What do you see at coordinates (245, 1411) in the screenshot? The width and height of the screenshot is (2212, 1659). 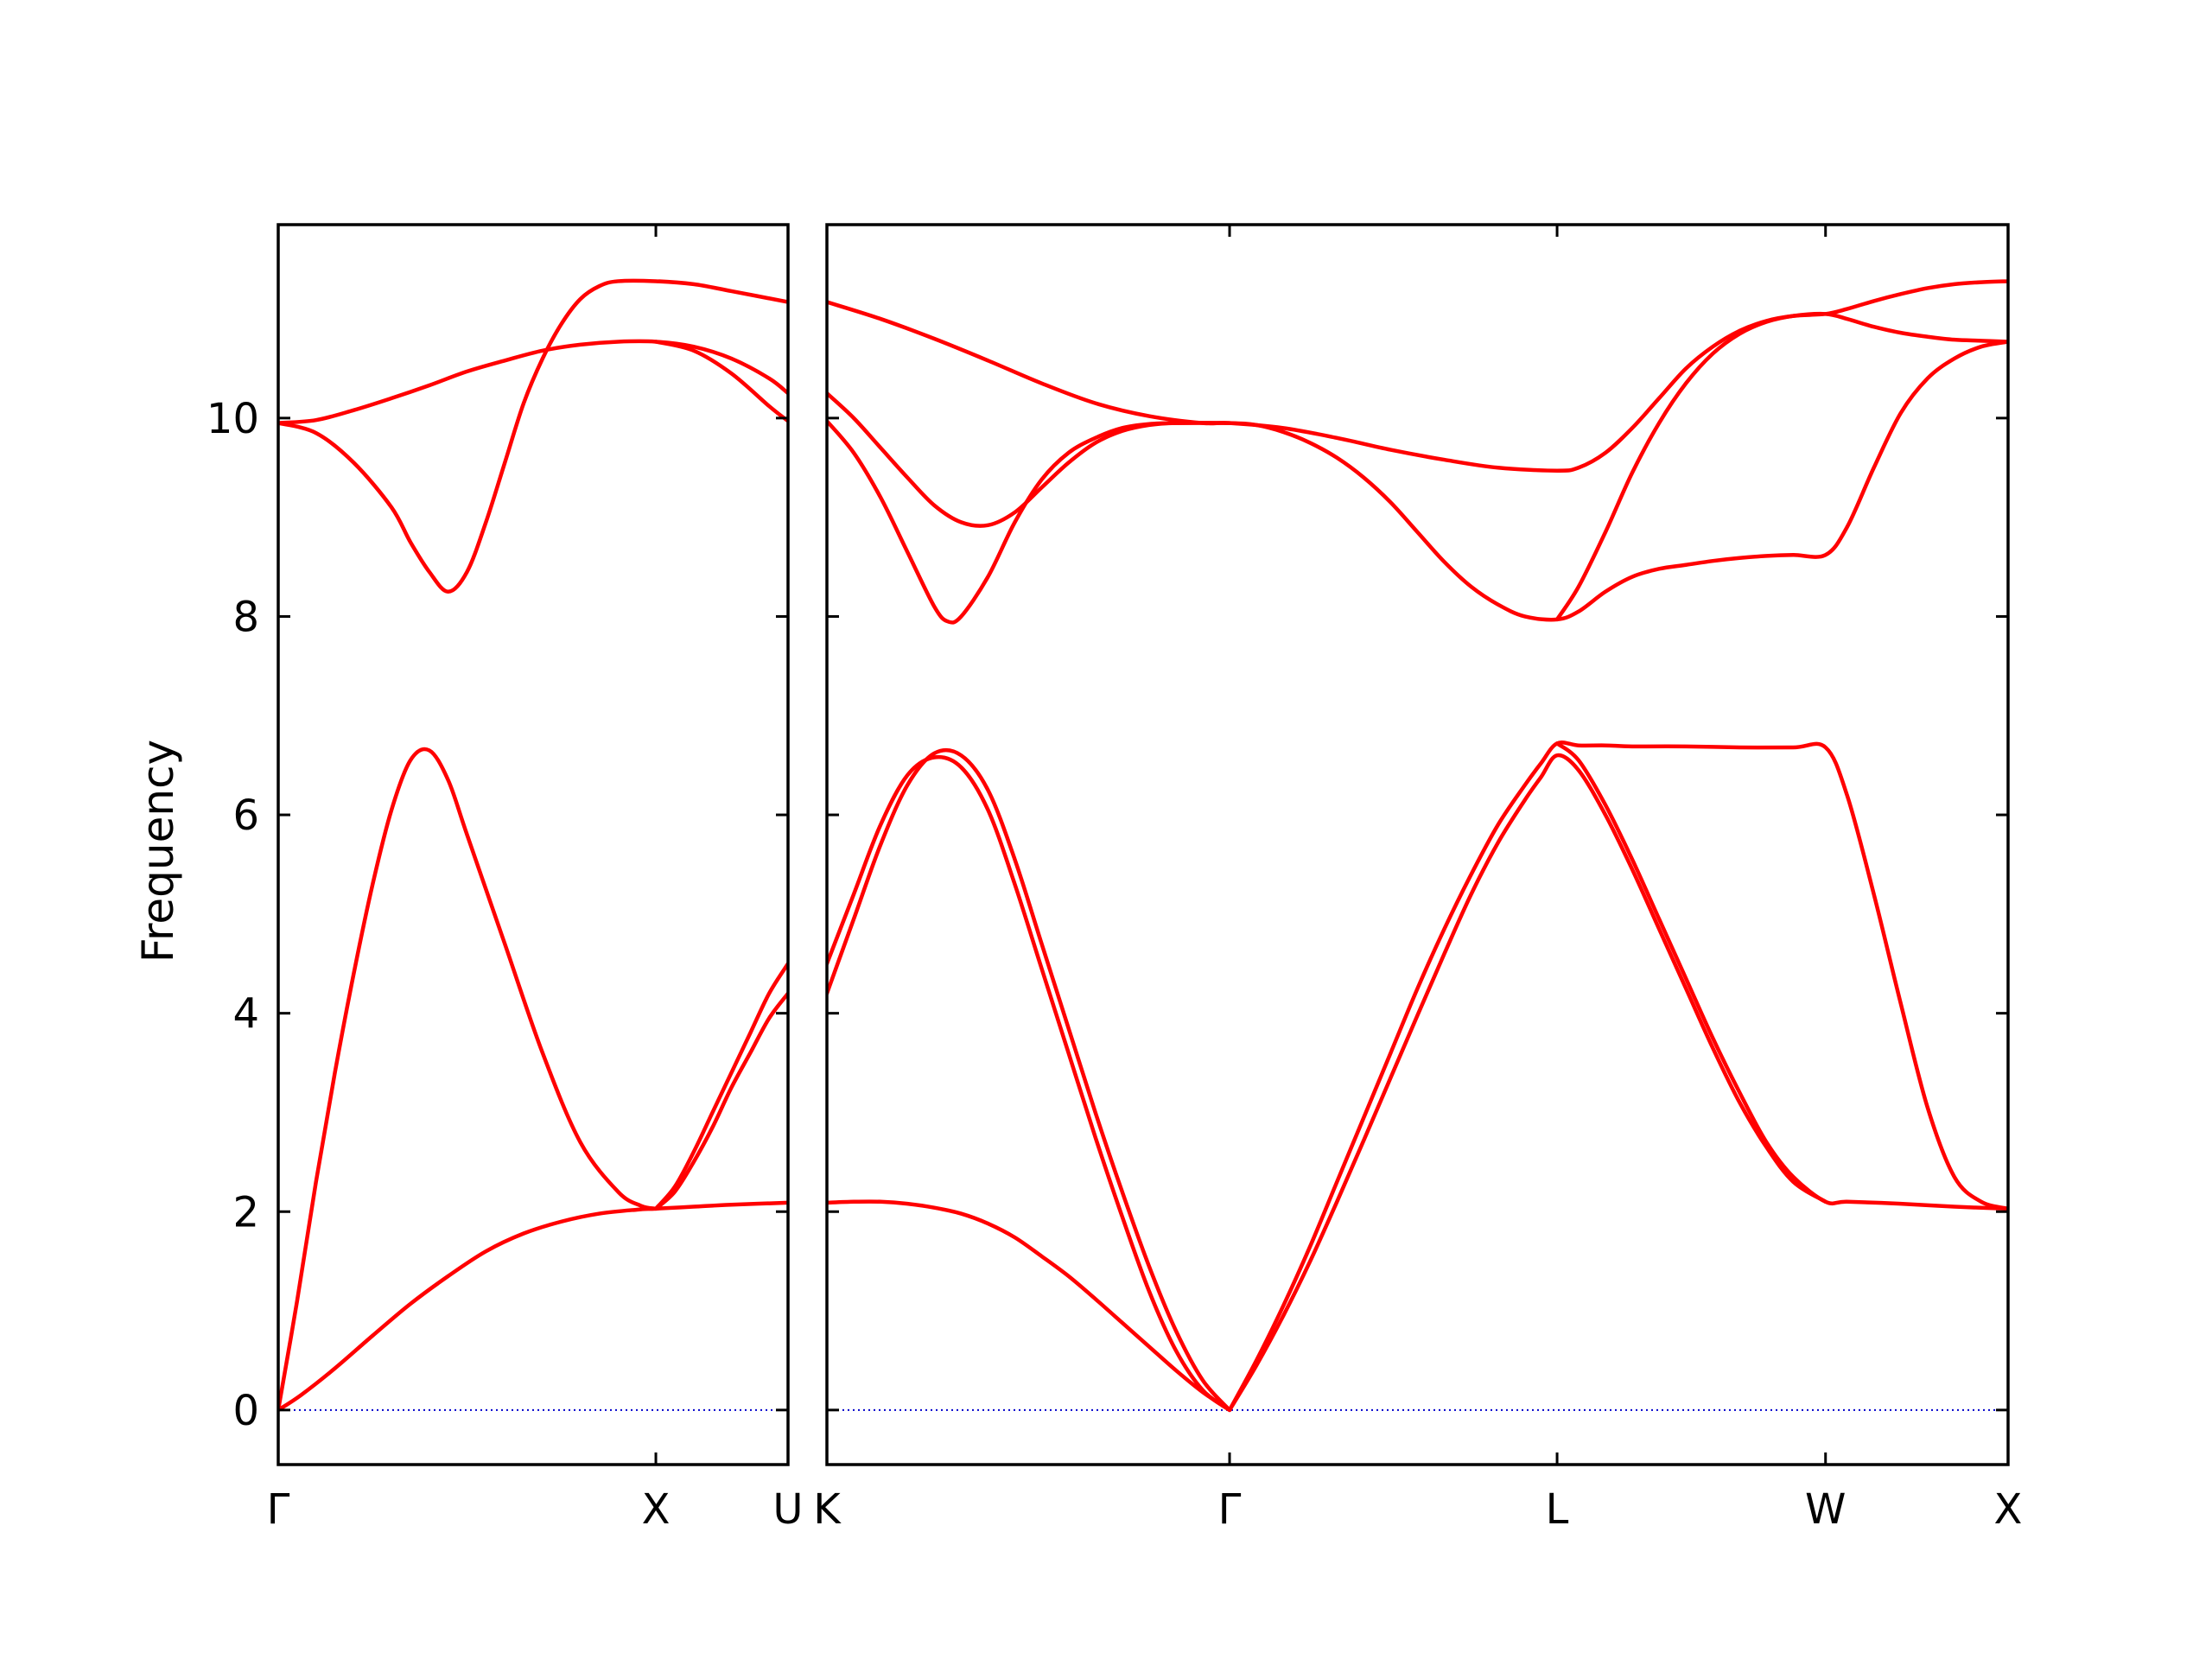 I see `y-tick-label-0: 0` at bounding box center [245, 1411].